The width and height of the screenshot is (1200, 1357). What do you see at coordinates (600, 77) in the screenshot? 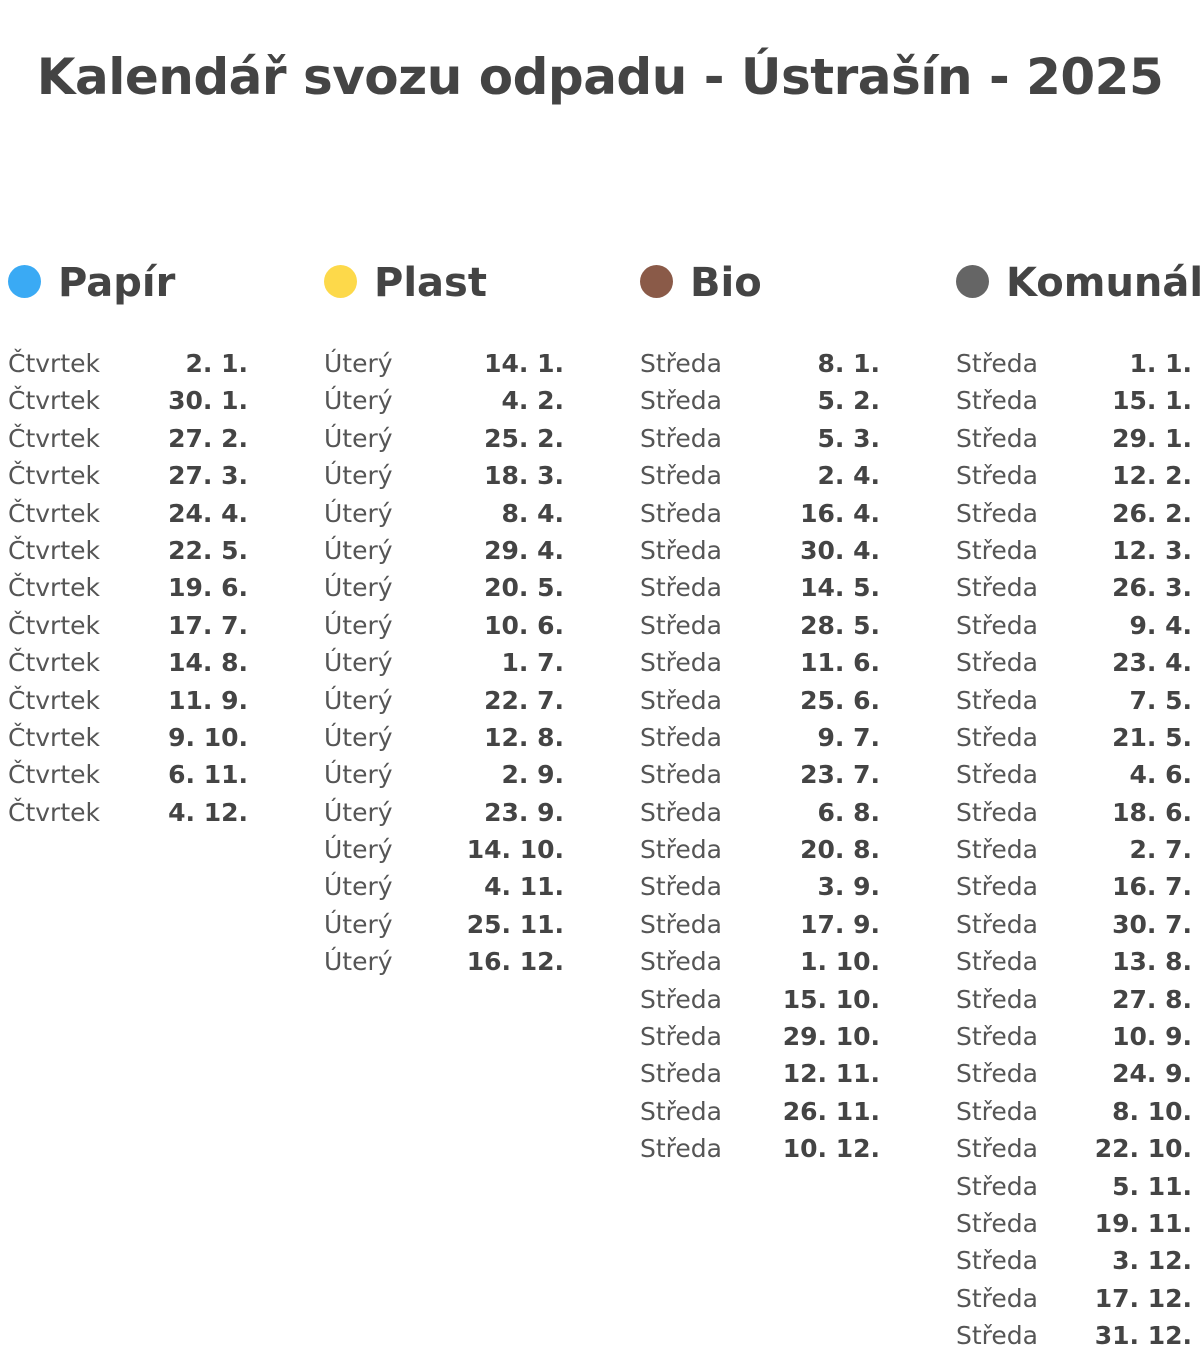
I see `page-title: Kalendář svozu odpadu - Ústrašín - 2025` at bounding box center [600, 77].